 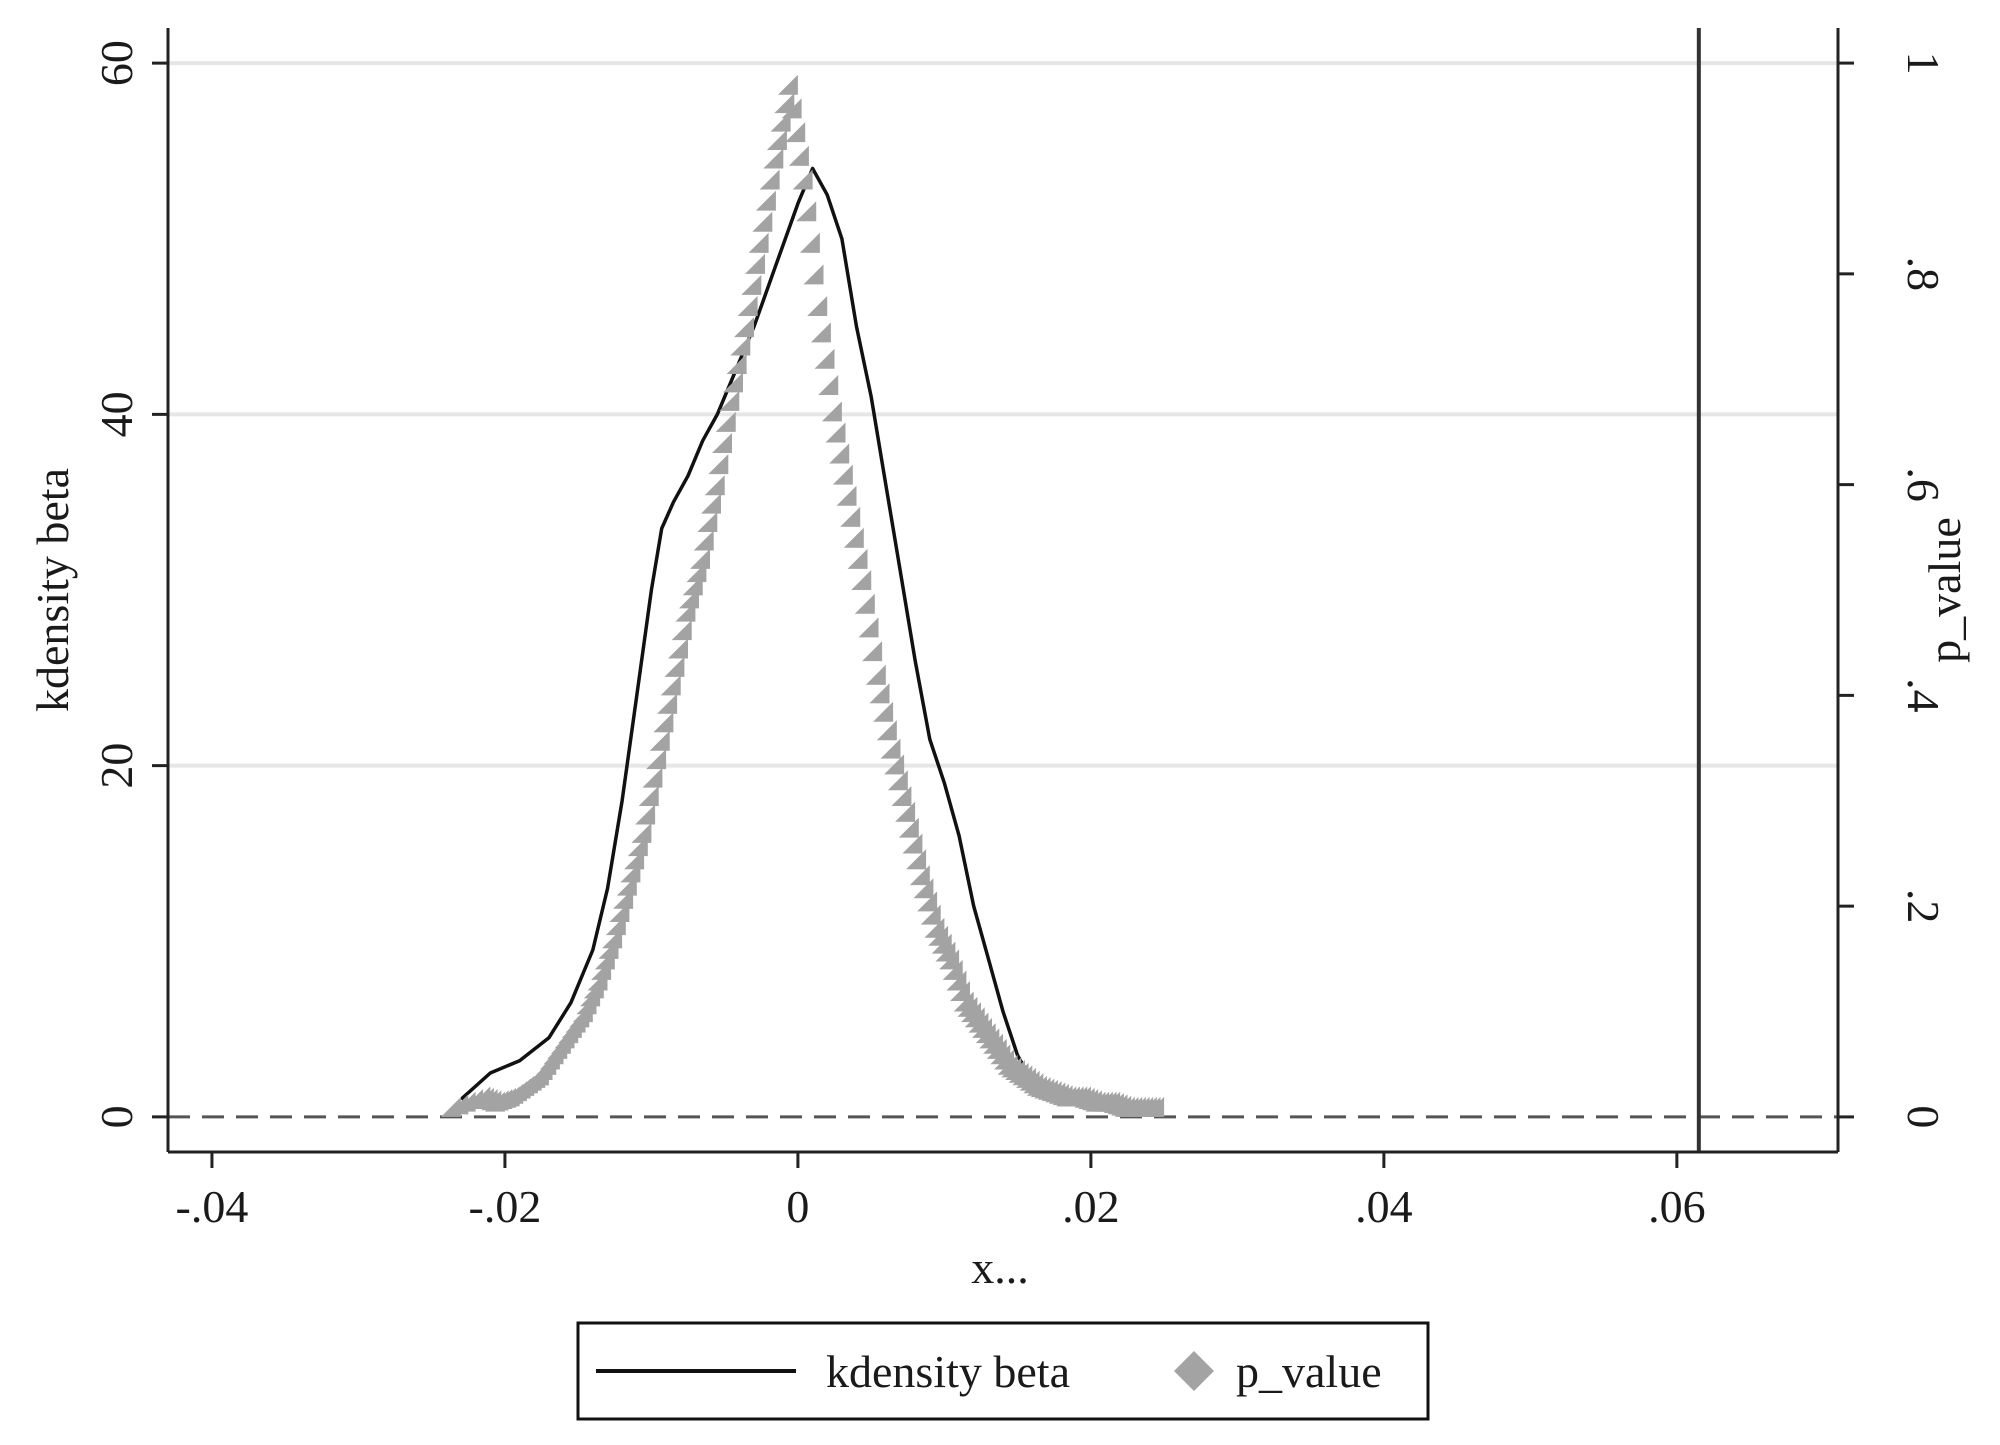 I want to click on legend-p-value-swatch, so click(x=1194, y=1371).